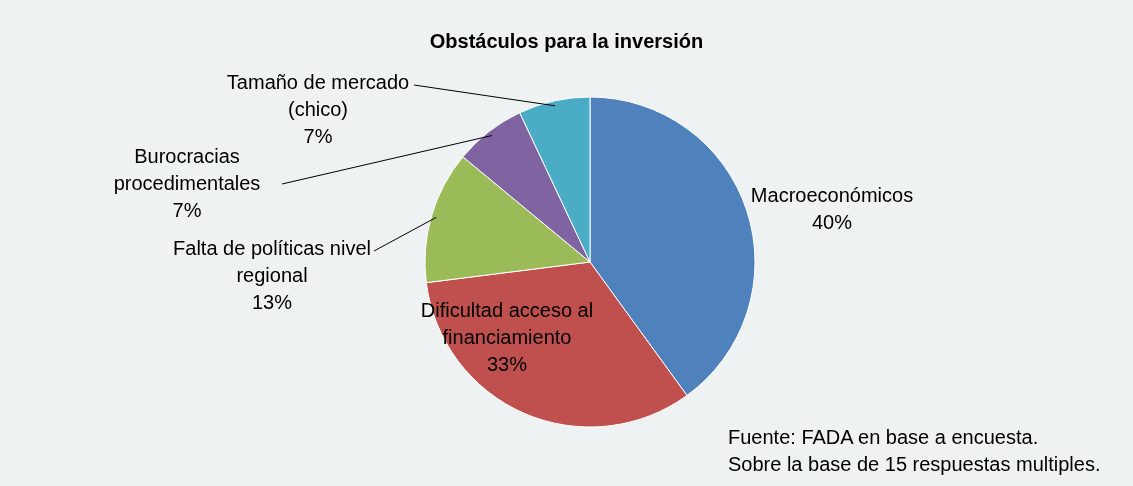 The width and height of the screenshot is (1133, 486). I want to click on slice-label: Macroeconómicos, so click(832, 195).